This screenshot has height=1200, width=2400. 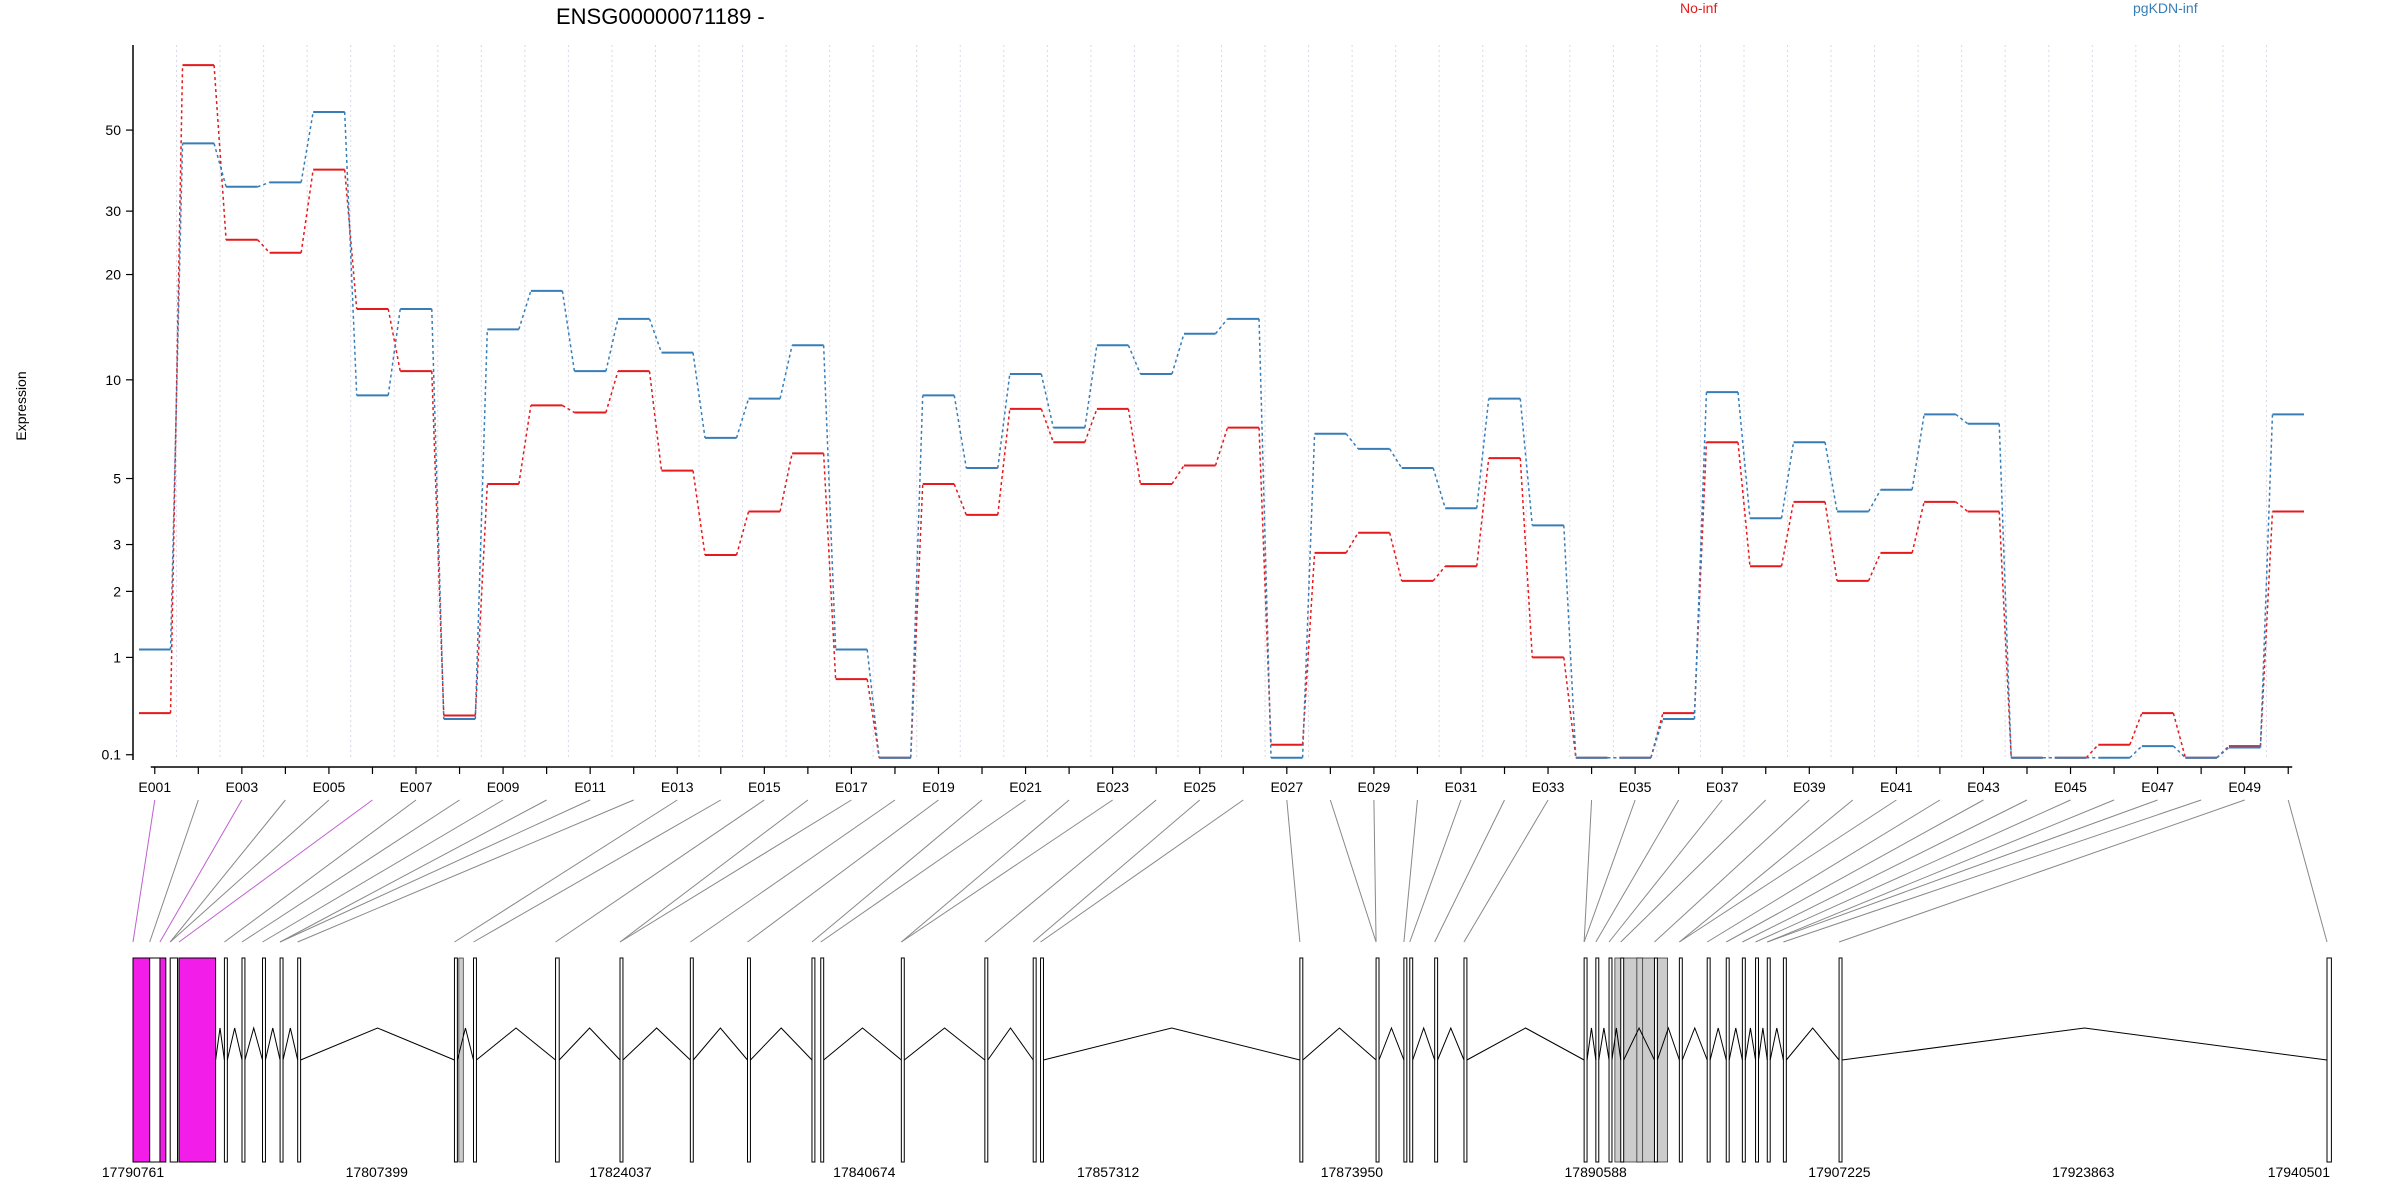 I want to click on genomic-tick-label: 17923863, so click(x=2083, y=1172).